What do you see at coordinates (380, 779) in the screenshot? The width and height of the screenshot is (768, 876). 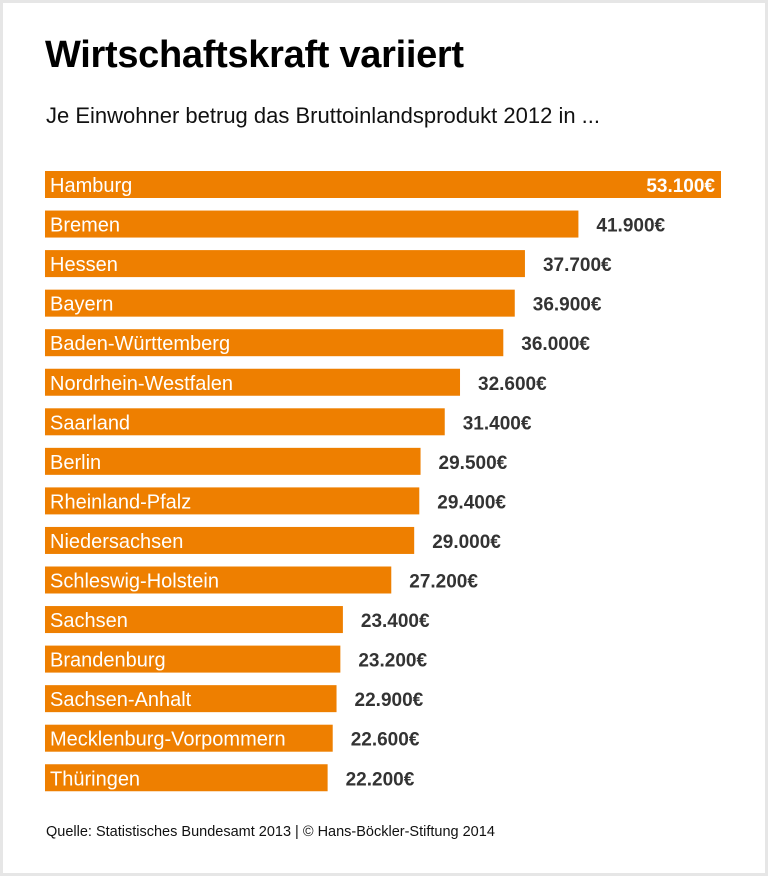 I see `value-label: 22.200€` at bounding box center [380, 779].